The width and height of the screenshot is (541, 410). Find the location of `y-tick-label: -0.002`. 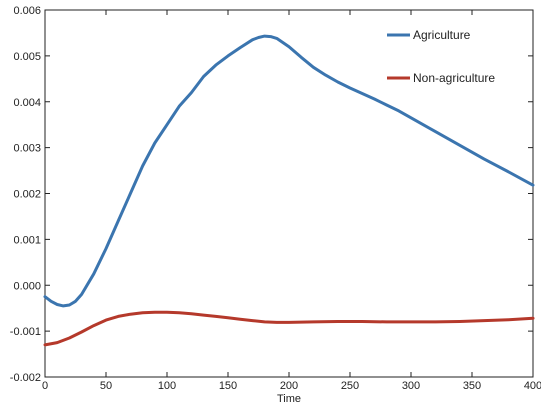

y-tick-label: -0.002 is located at coordinates (25, 378).